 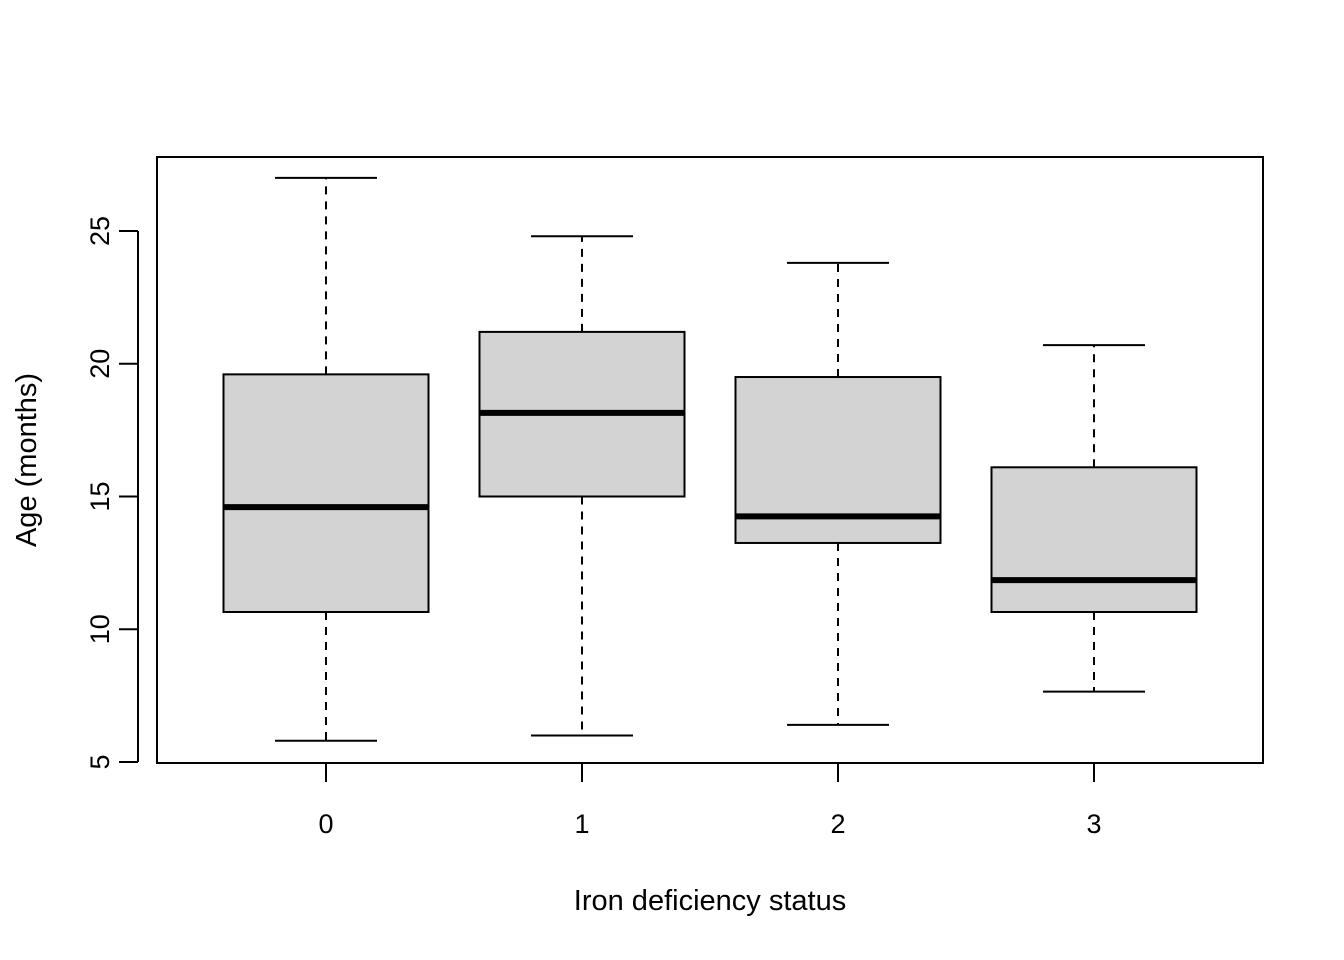 What do you see at coordinates (325, 824) in the screenshot?
I see `x-tick-label: 0` at bounding box center [325, 824].